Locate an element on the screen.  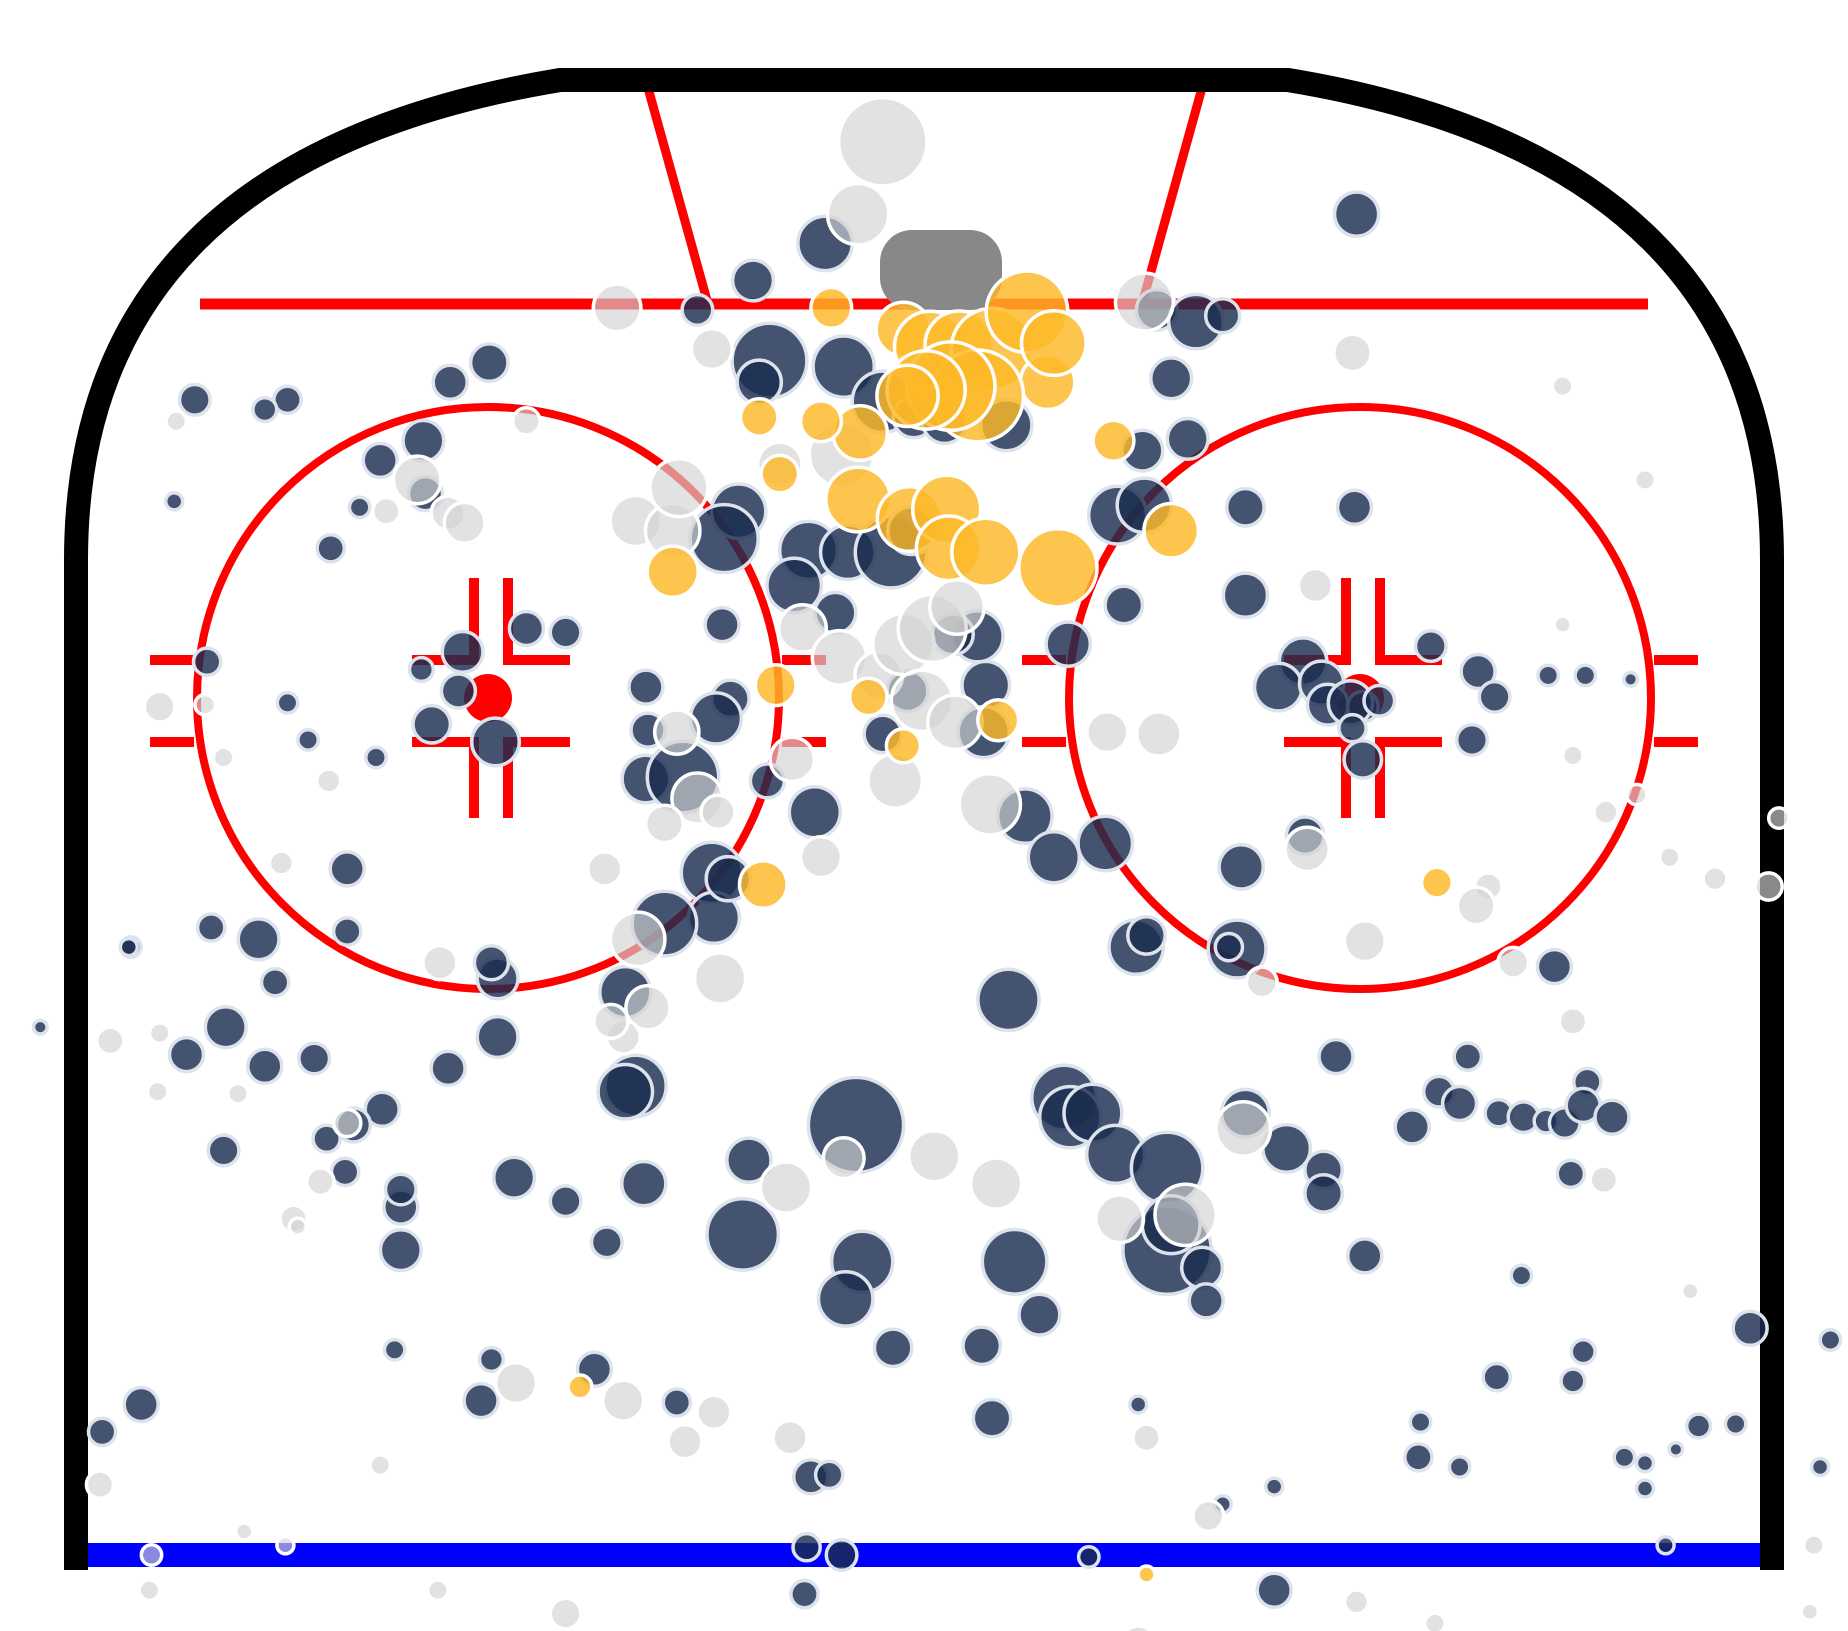
goal-net is located at coordinates (941, 270).